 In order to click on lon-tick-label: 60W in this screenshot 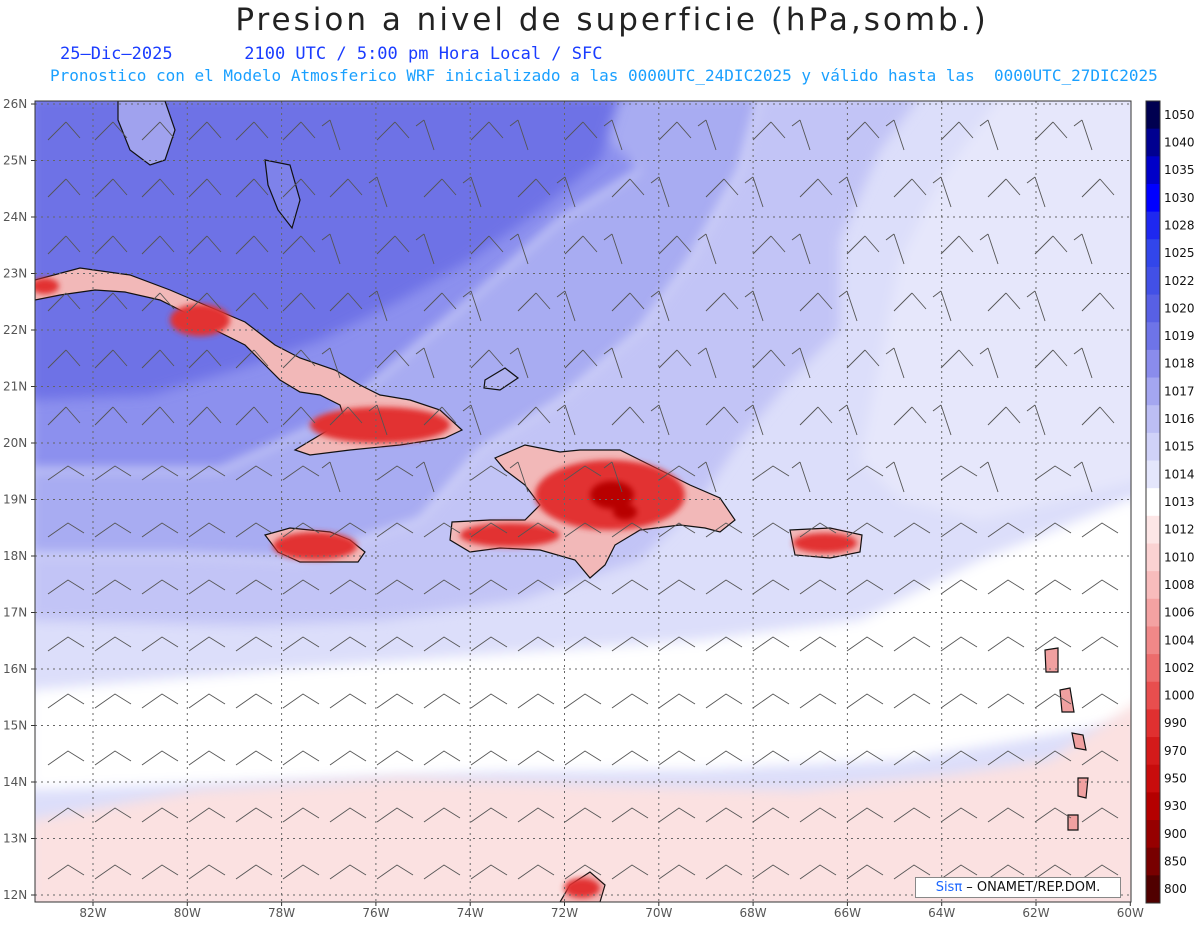, I will do `click(1130, 913)`.